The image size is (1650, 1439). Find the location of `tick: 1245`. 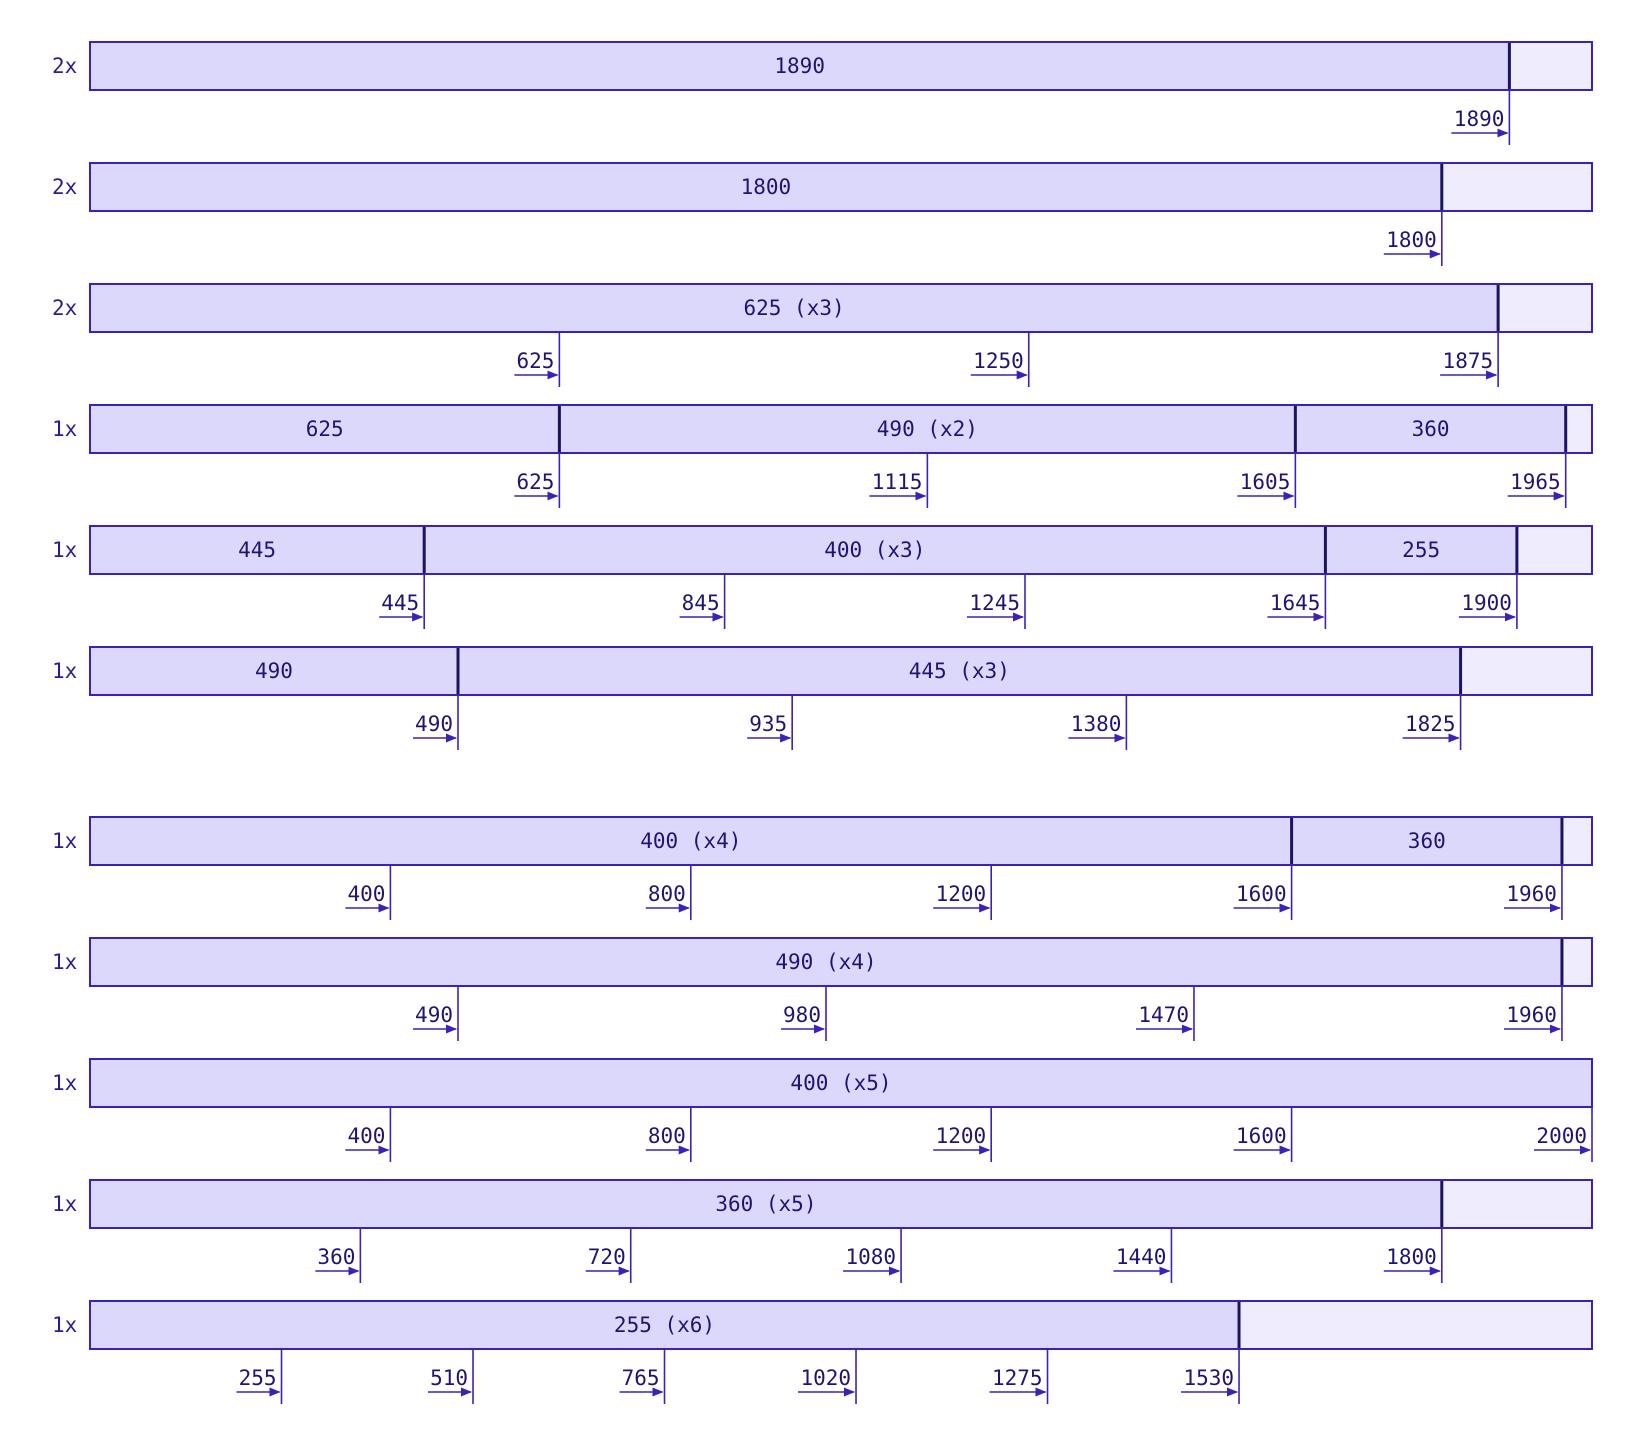

tick: 1245 is located at coordinates (996, 601).